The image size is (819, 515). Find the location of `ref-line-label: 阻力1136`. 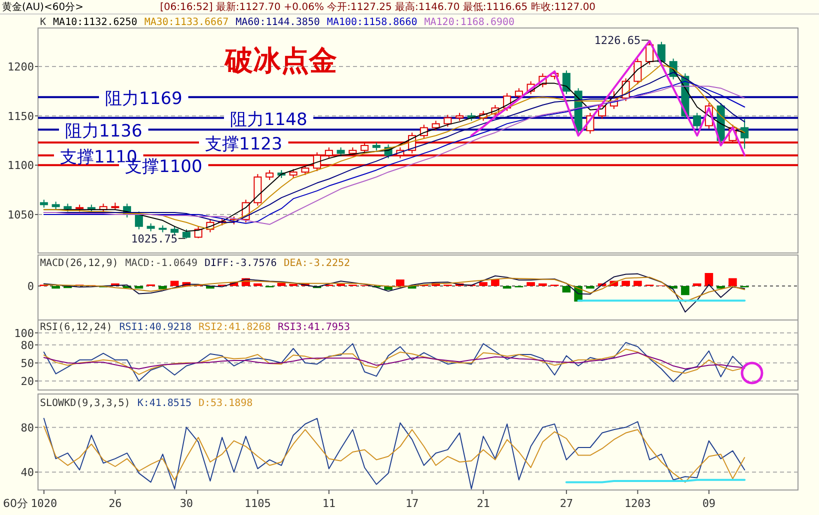

ref-line-label: 阻力1136 is located at coordinates (103, 132).